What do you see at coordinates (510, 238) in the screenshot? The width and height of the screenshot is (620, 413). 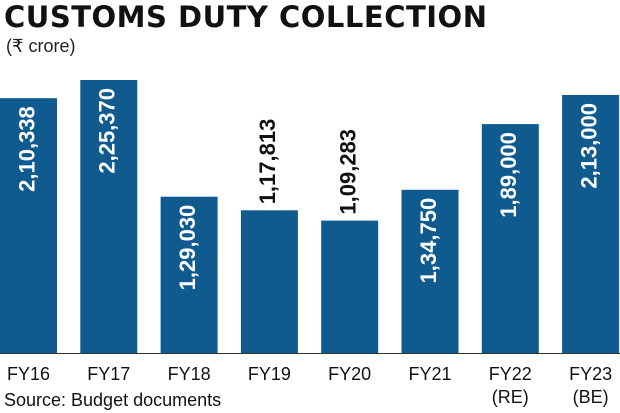 I see `bar-fy22` at bounding box center [510, 238].